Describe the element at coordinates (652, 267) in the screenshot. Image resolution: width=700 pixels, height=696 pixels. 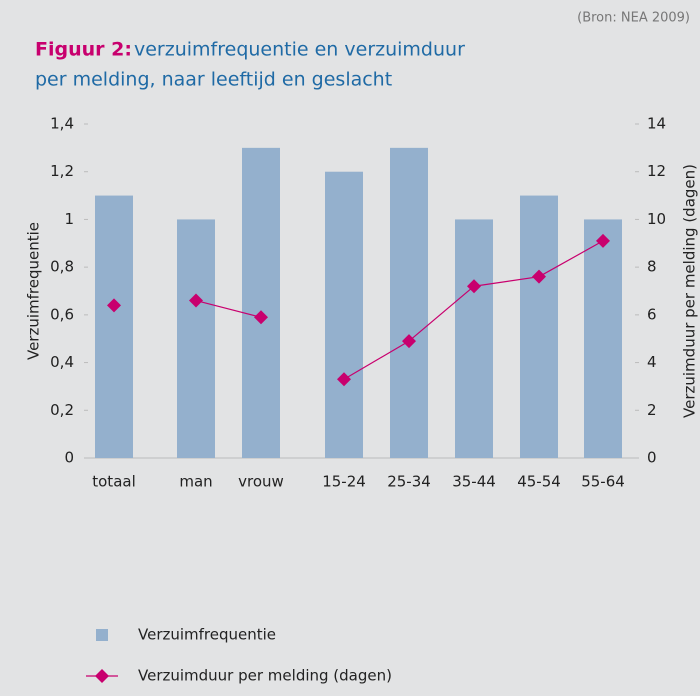
I see `y2-tick-label: 8` at that location.